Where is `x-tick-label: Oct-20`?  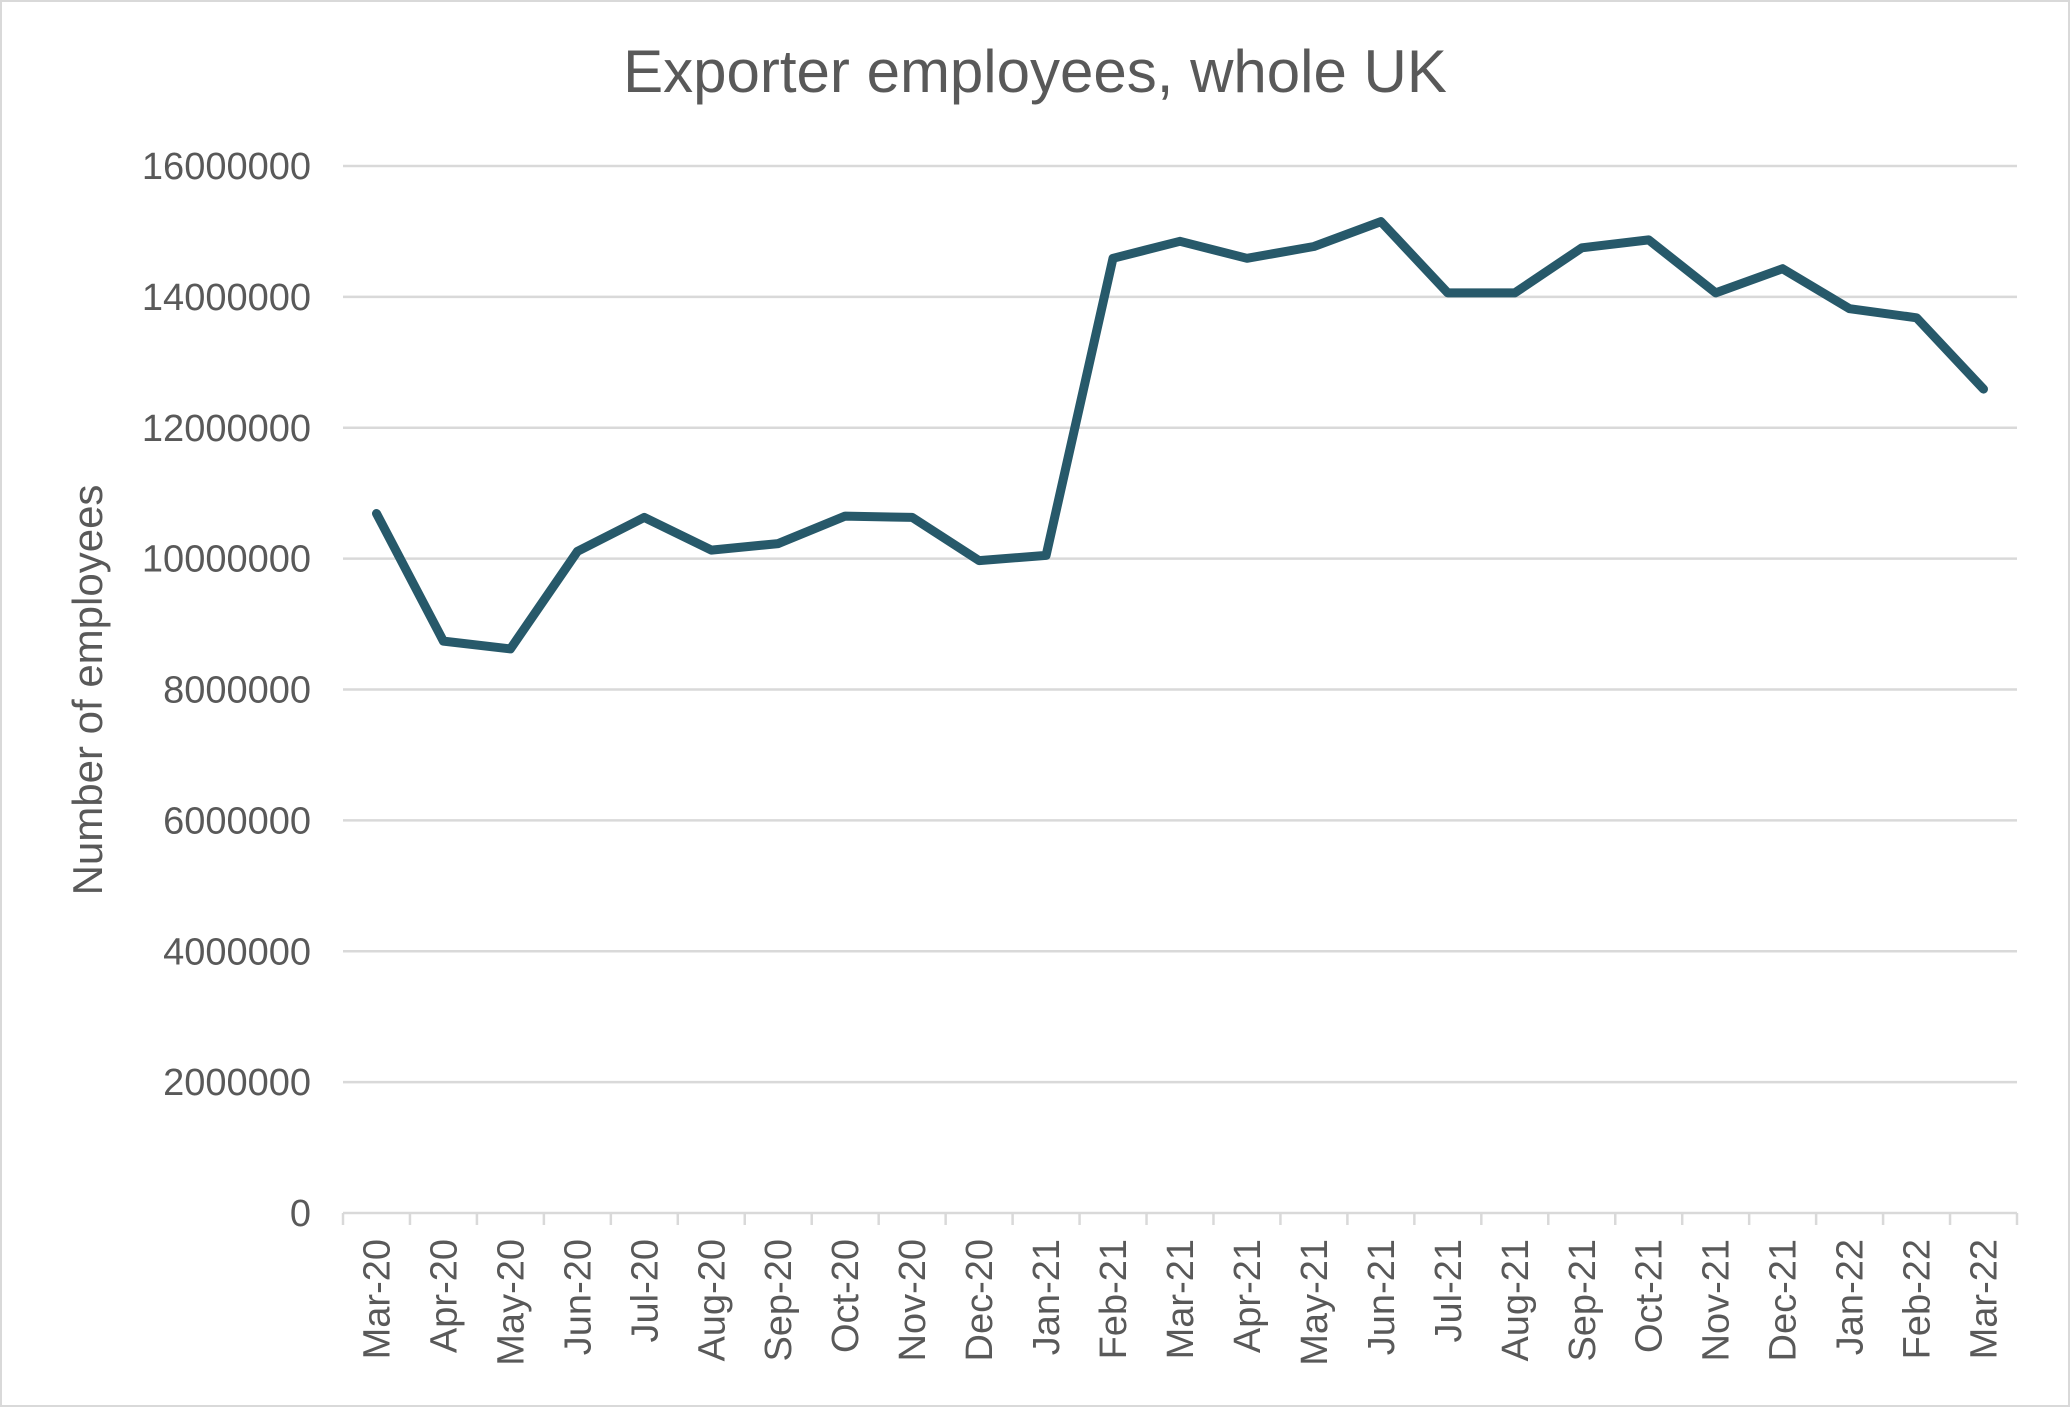 x-tick-label: Oct-20 is located at coordinates (846, 1296).